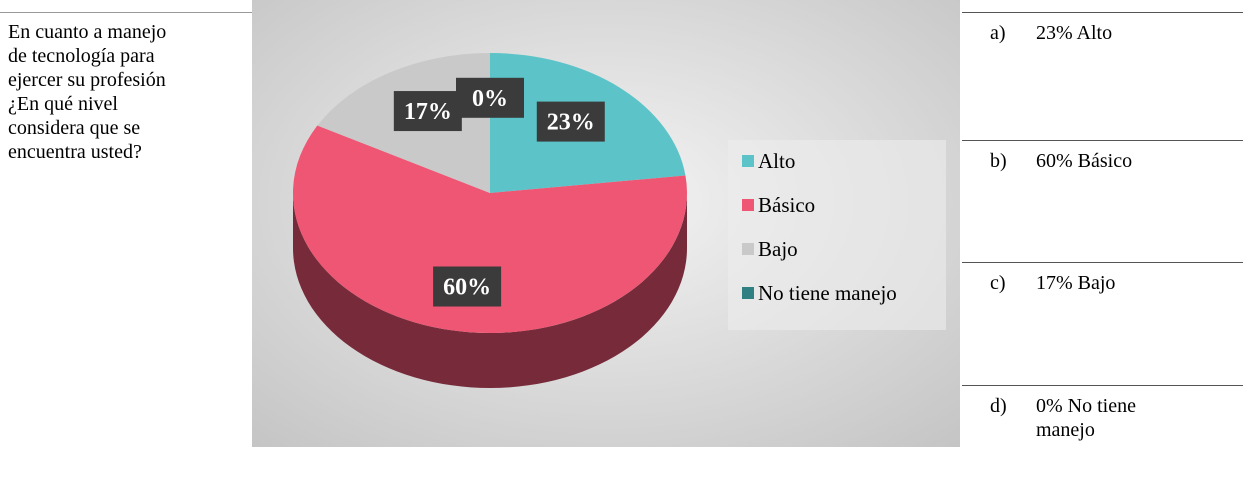  I want to click on legend-label: Básico, so click(786, 205).